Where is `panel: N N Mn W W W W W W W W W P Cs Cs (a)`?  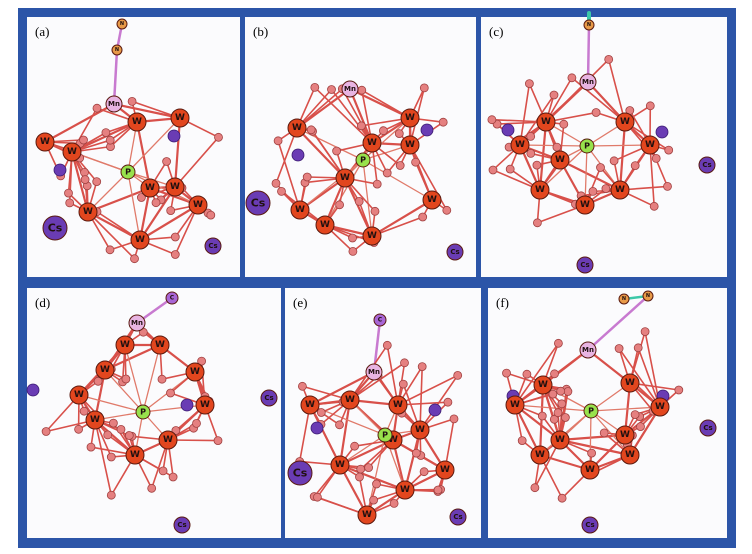 panel: N N Mn W W W W W W W W W P Cs Cs (a) is located at coordinates (133, 147).